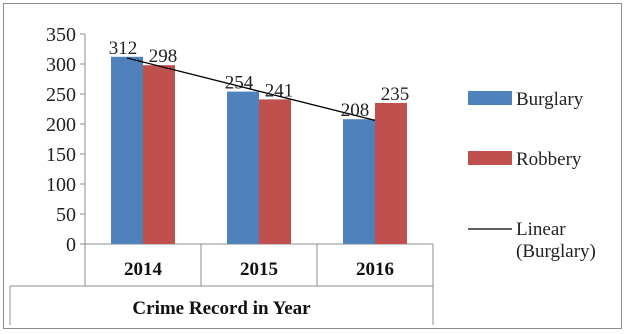 Image resolution: width=627 pixels, height=334 pixels. What do you see at coordinates (61, 155) in the screenshot?
I see `y-tick-label: 150` at bounding box center [61, 155].